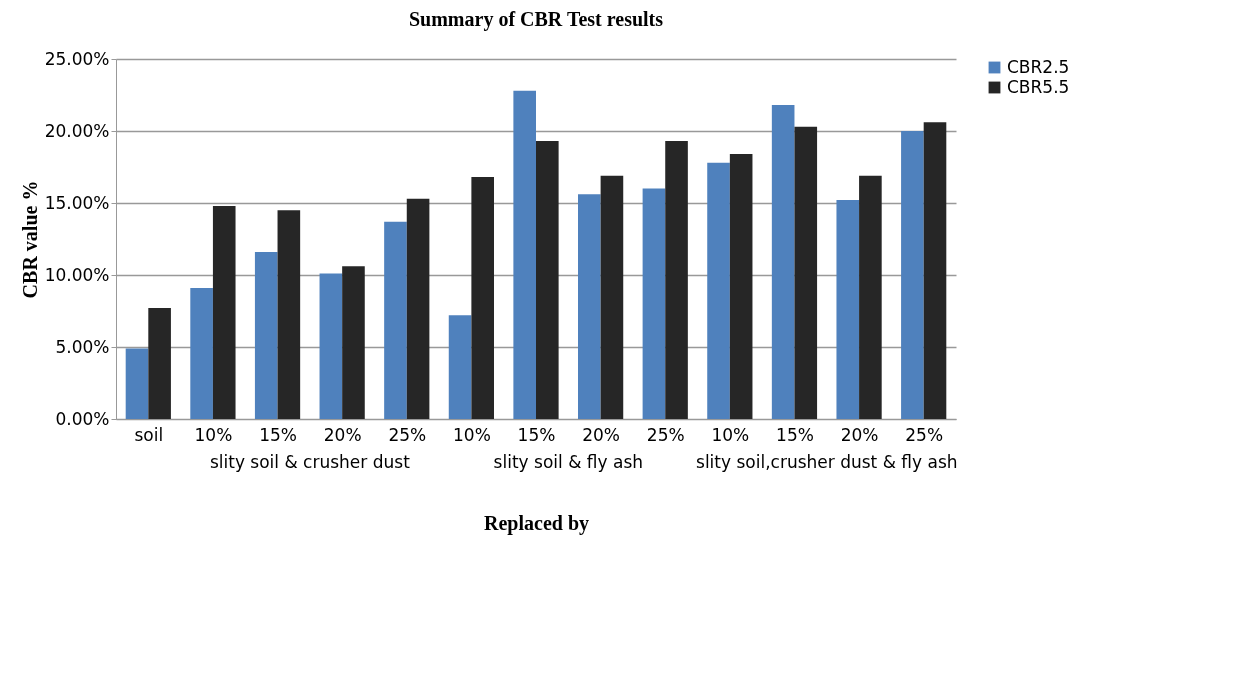 The image size is (1254, 689). I want to click on y-tick-label: 20.00%, so click(77, 130).